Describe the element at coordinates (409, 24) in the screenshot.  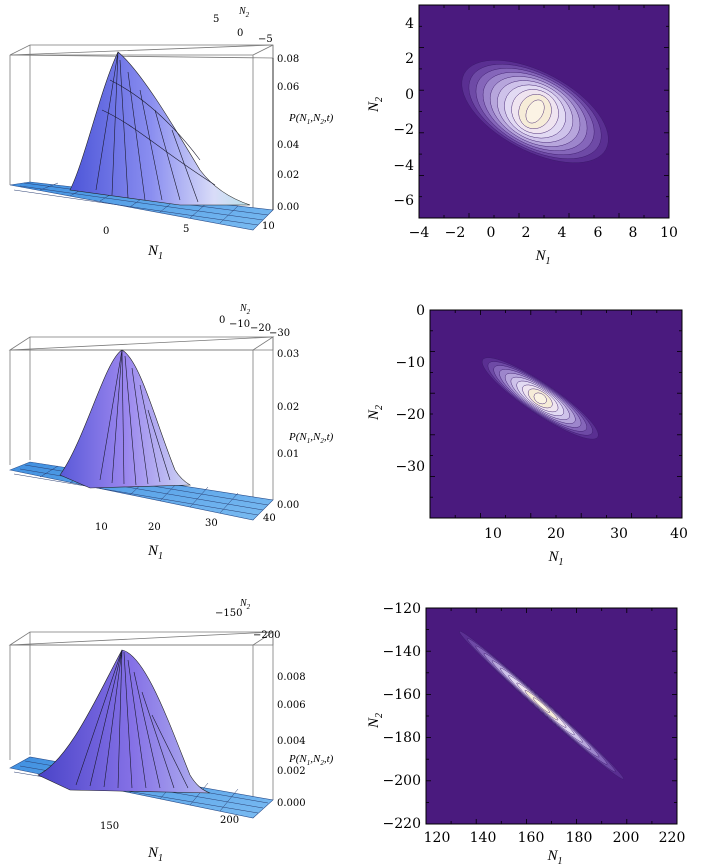
I see `y-tick: 4` at that location.